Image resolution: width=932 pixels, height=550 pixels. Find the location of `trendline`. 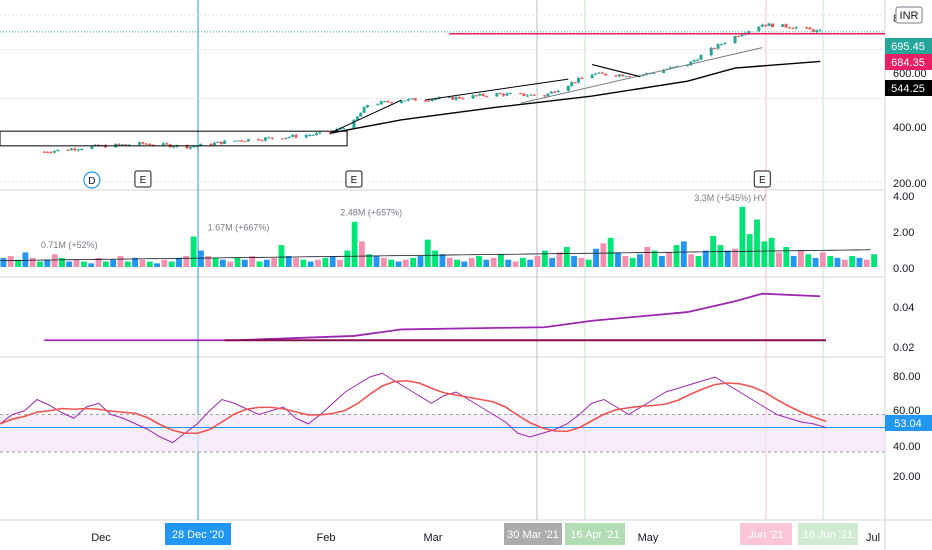

trendline is located at coordinates (615, 71).